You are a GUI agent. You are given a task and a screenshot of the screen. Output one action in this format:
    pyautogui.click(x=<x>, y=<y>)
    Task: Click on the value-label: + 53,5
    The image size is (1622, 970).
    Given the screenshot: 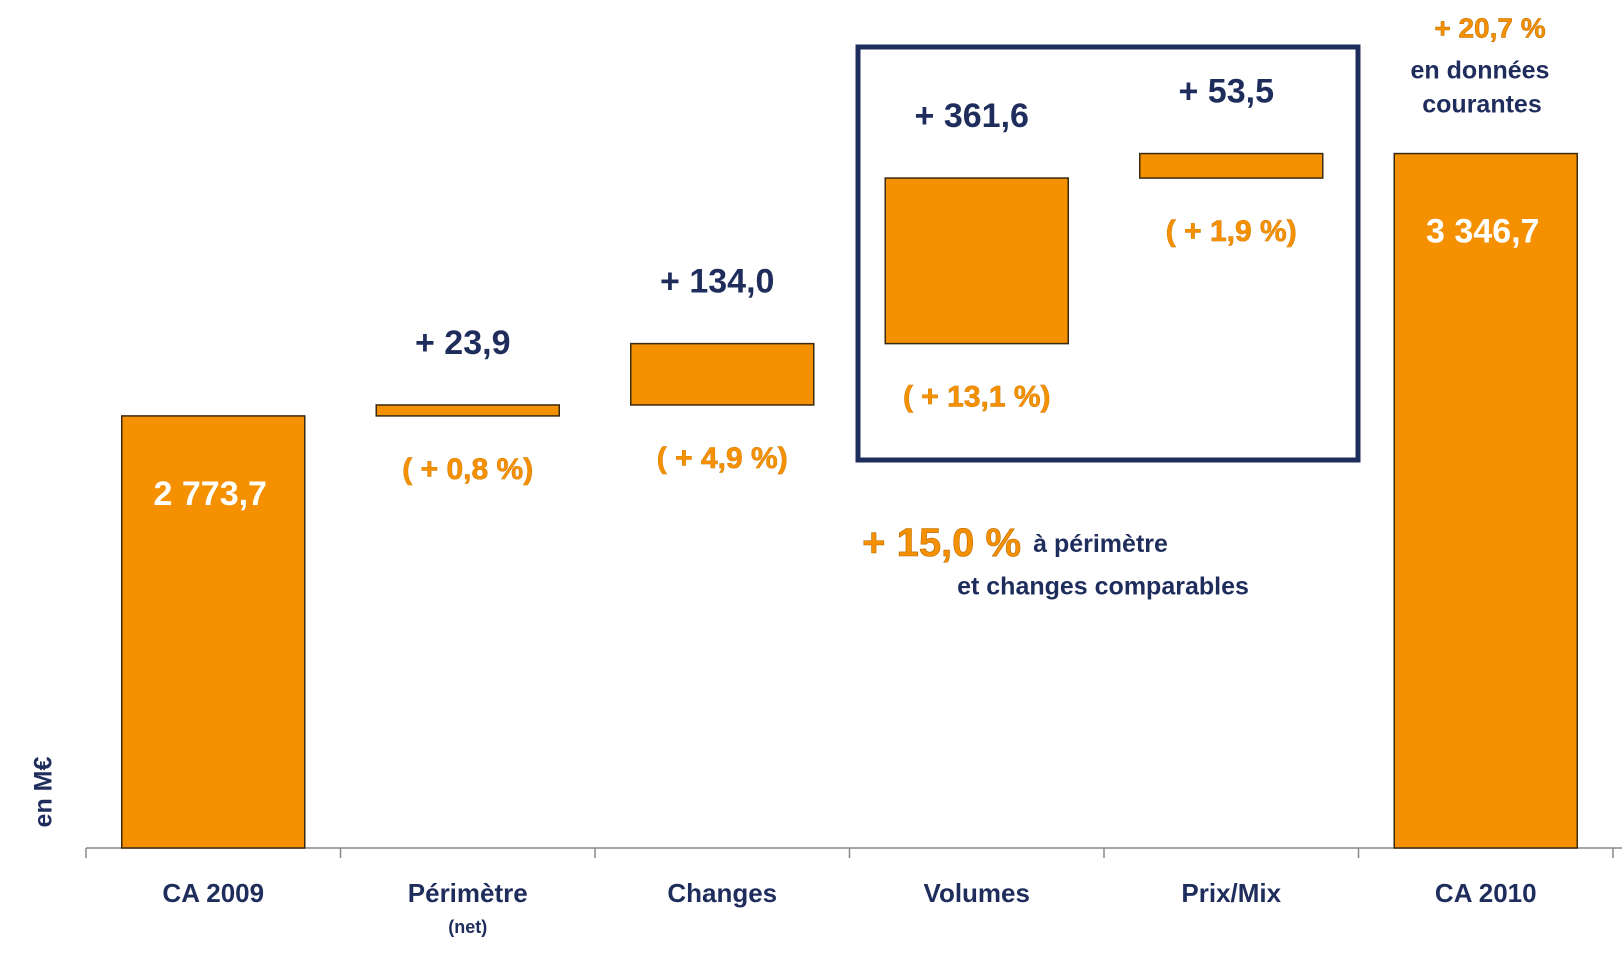 What is the action you would take?
    pyautogui.click(x=1226, y=92)
    